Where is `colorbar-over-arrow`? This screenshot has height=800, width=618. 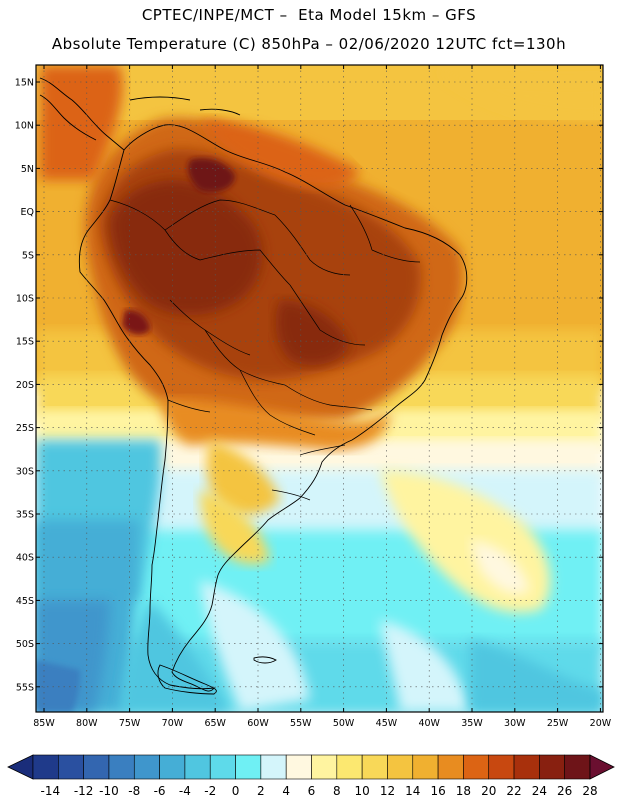
colorbar-over-arrow is located at coordinates (602, 767).